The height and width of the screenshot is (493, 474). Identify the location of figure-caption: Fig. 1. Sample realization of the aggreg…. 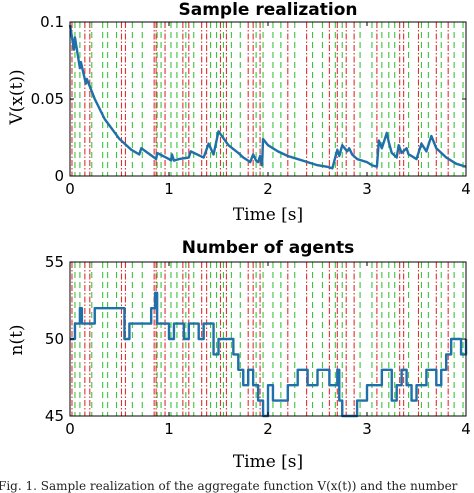
(229, 486).